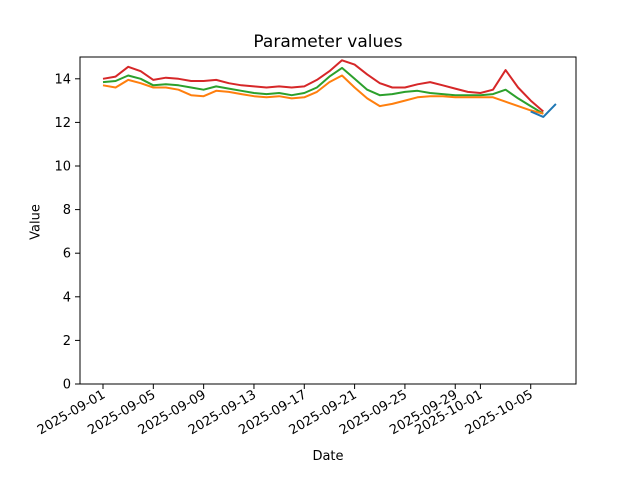 The image size is (640, 480). I want to click on x-axis-label: Date, so click(328, 456).